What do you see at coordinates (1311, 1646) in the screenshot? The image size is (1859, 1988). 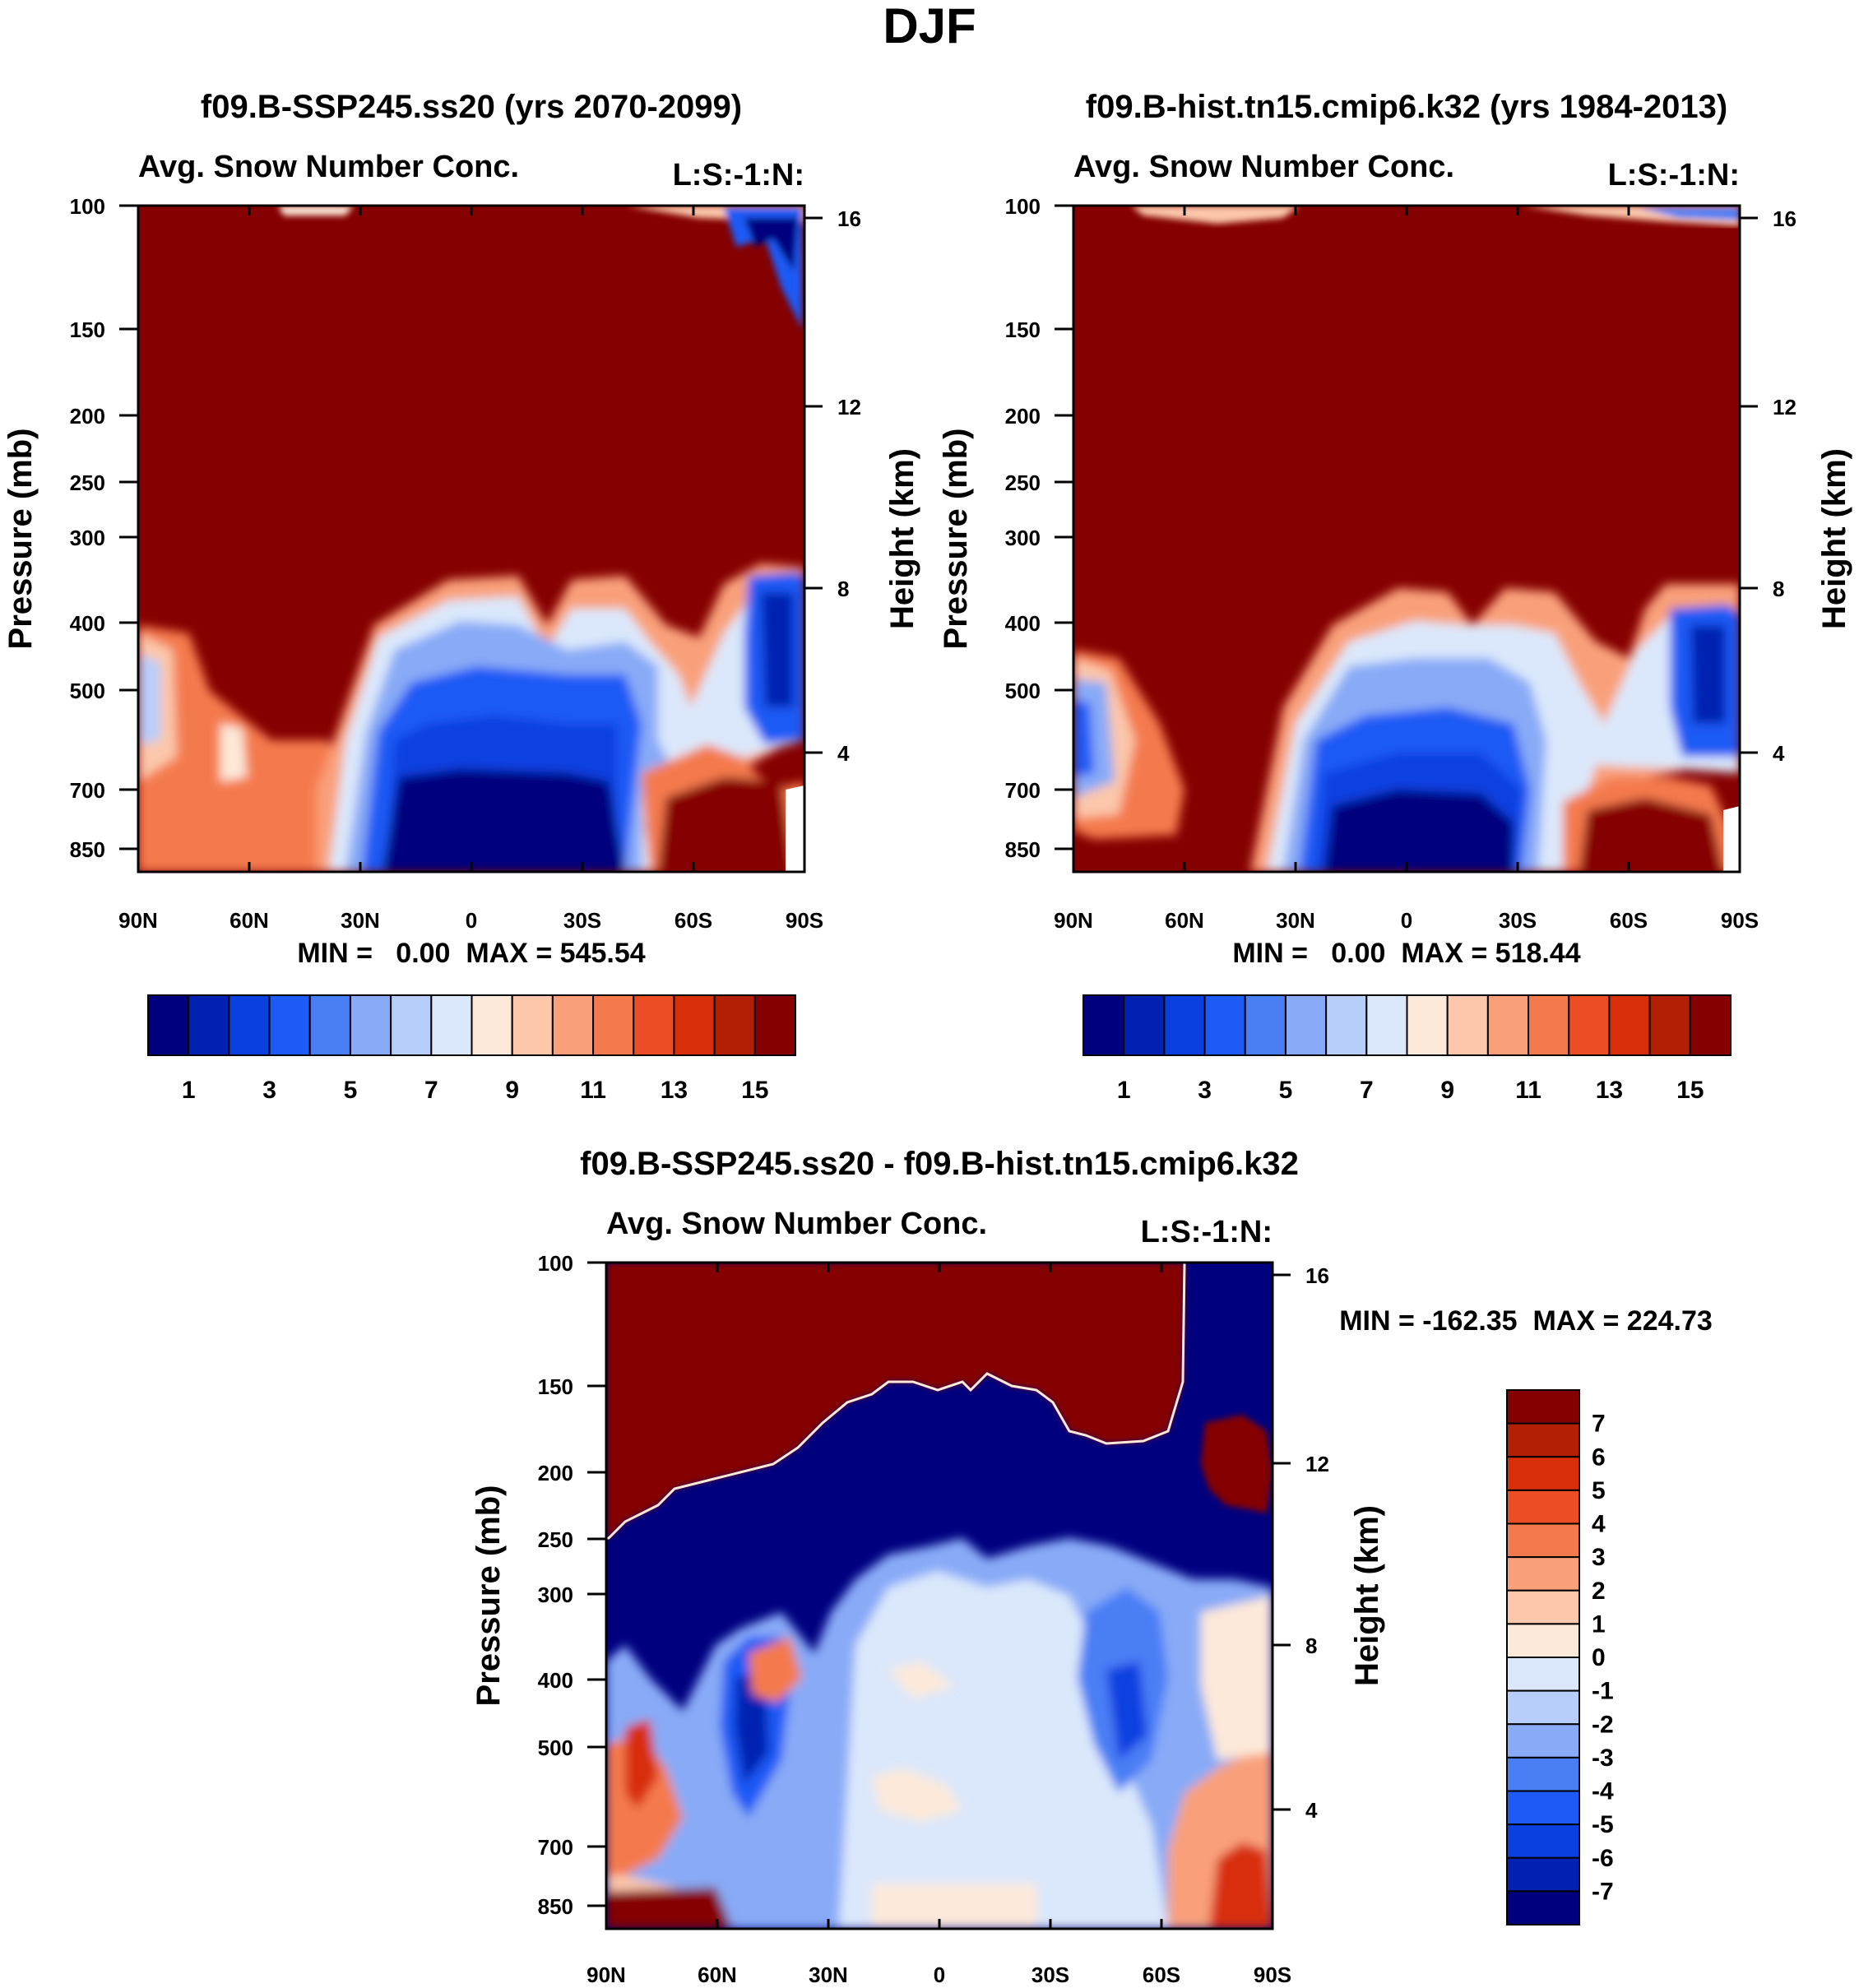 I see `y-right-tick-label: 8` at bounding box center [1311, 1646].